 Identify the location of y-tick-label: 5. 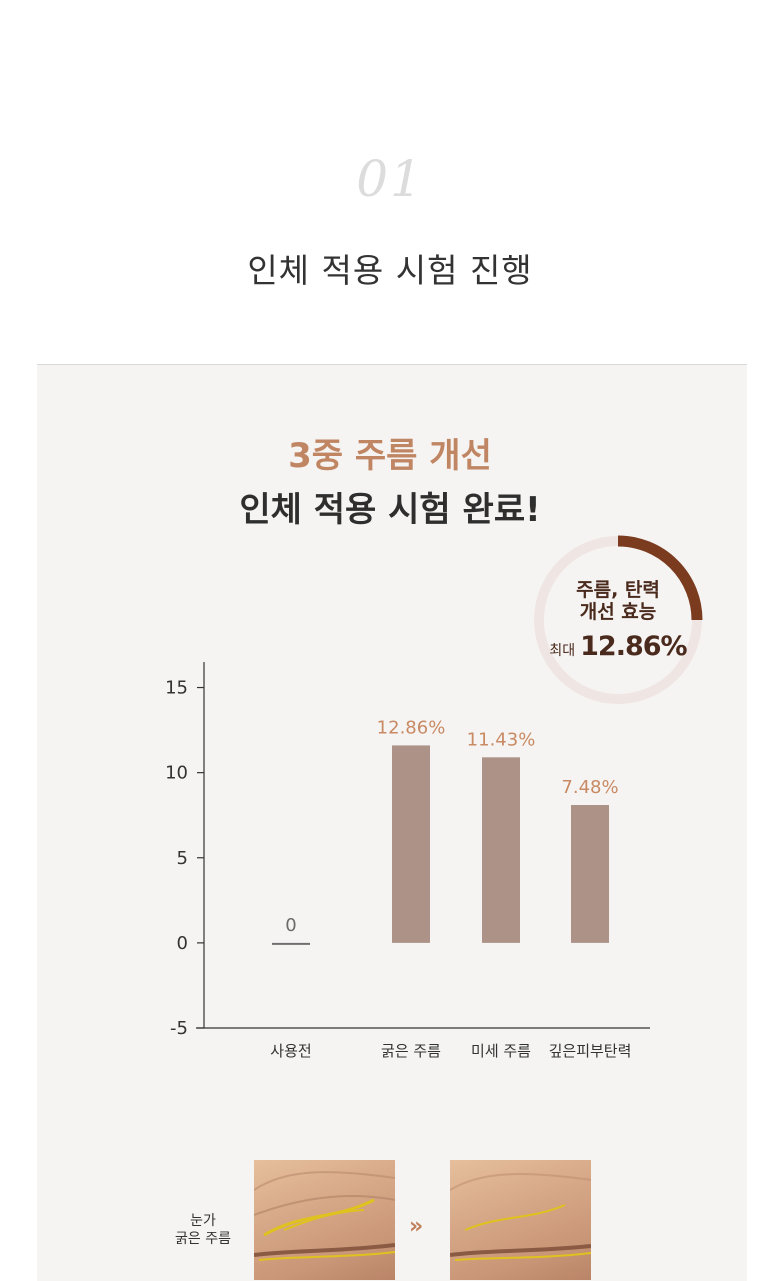
(182, 858).